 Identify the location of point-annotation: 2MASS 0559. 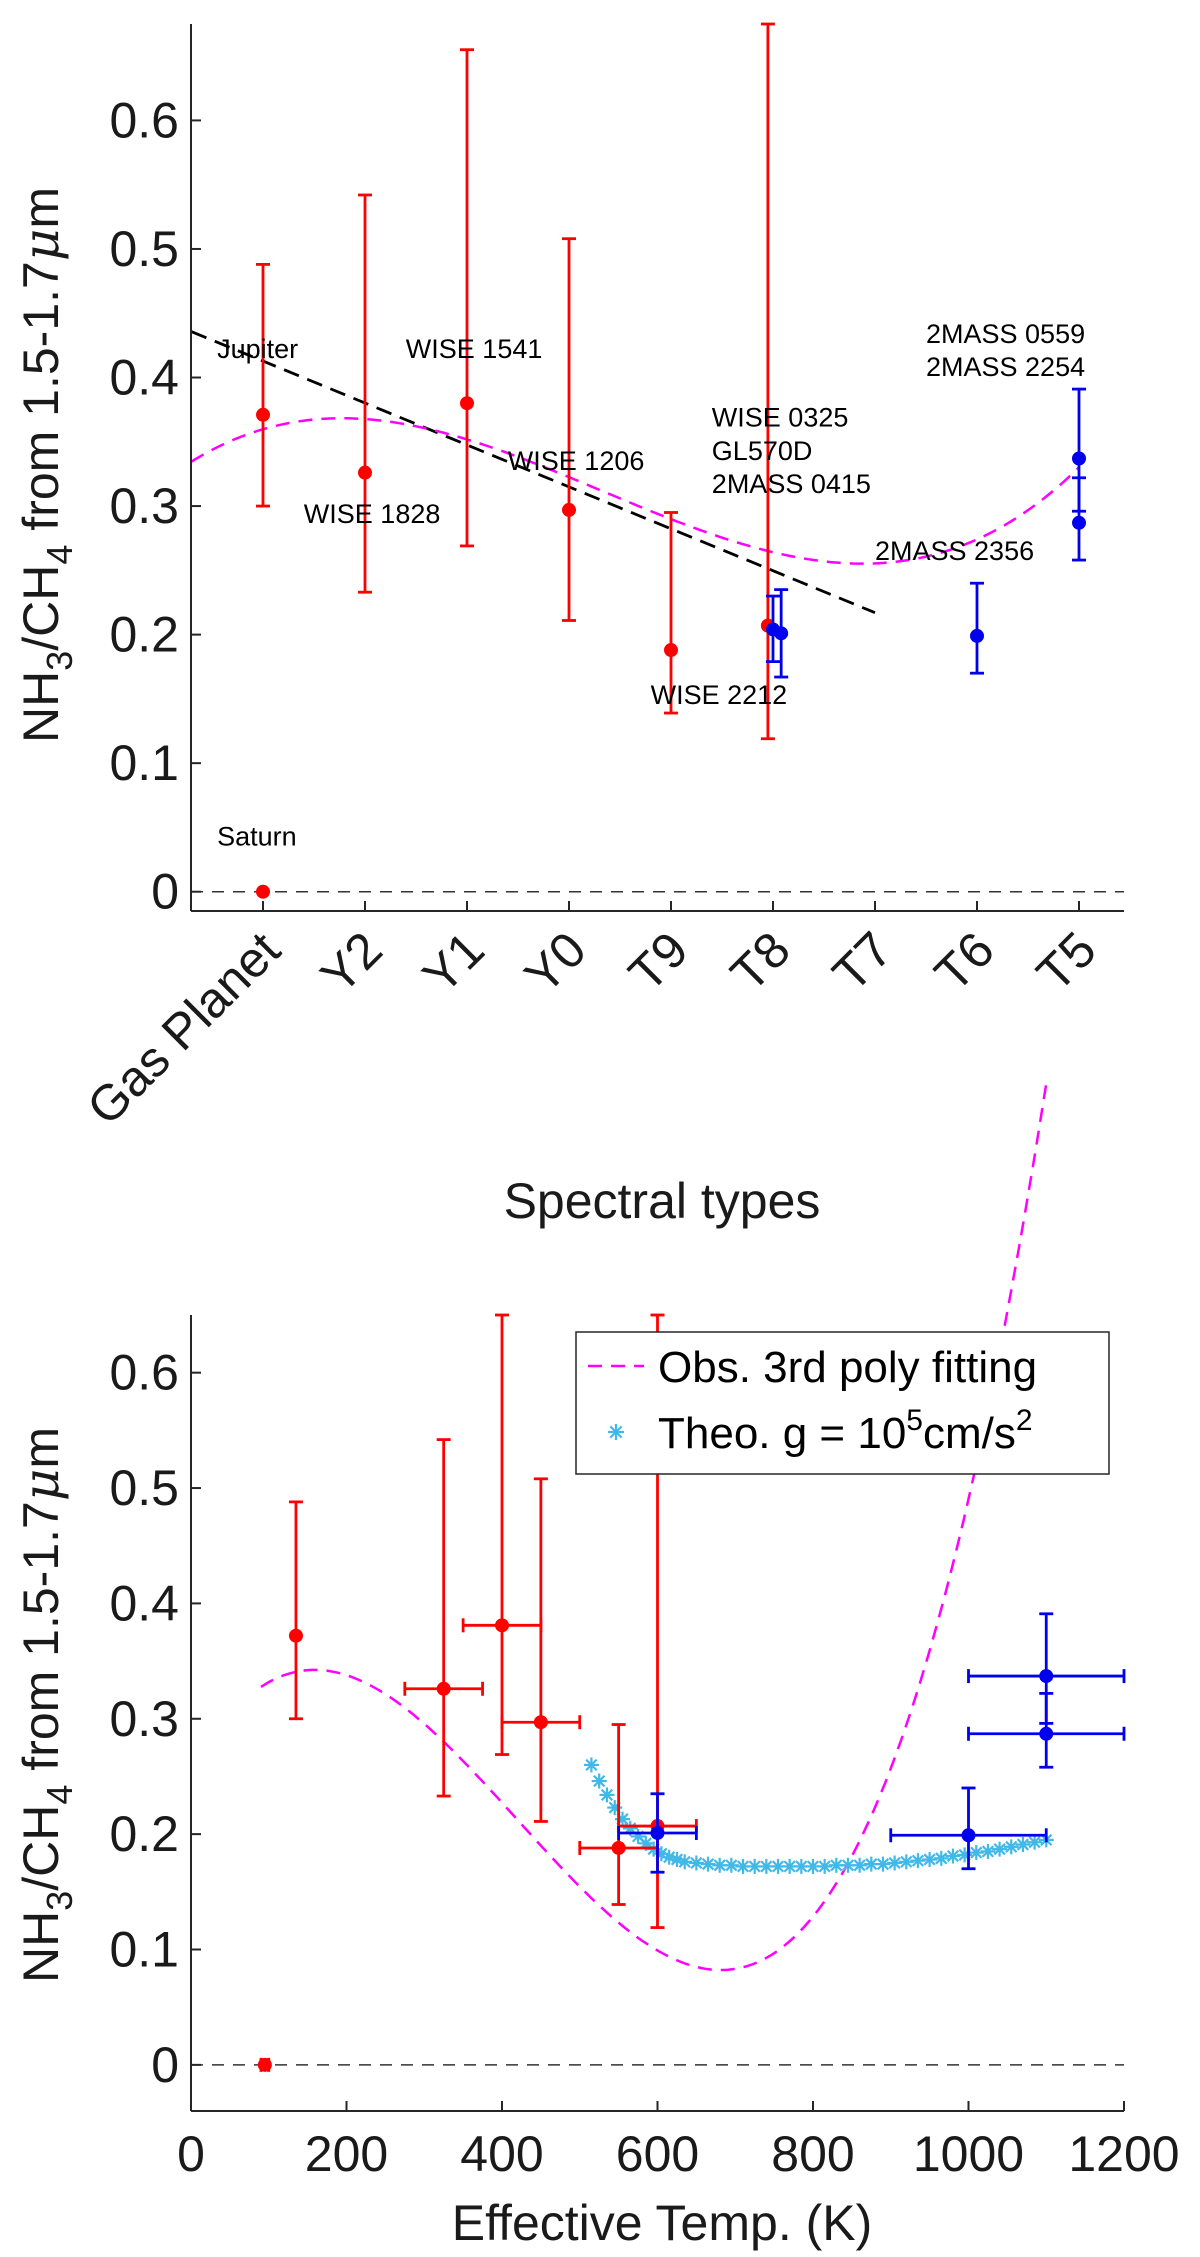
(1005, 334).